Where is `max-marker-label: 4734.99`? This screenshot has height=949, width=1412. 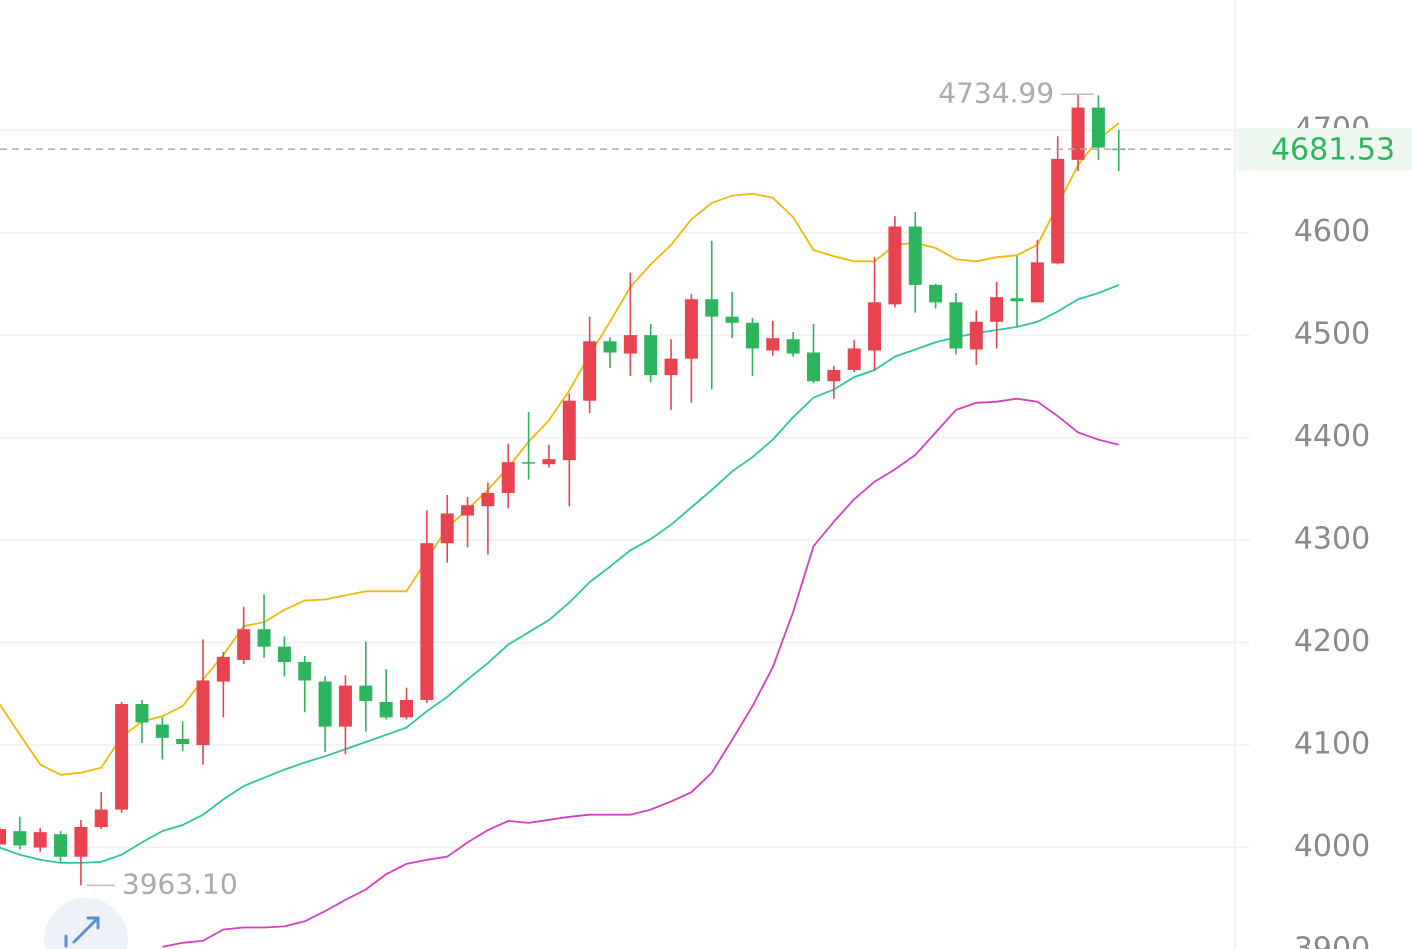 max-marker-label: 4734.99 is located at coordinates (996, 92).